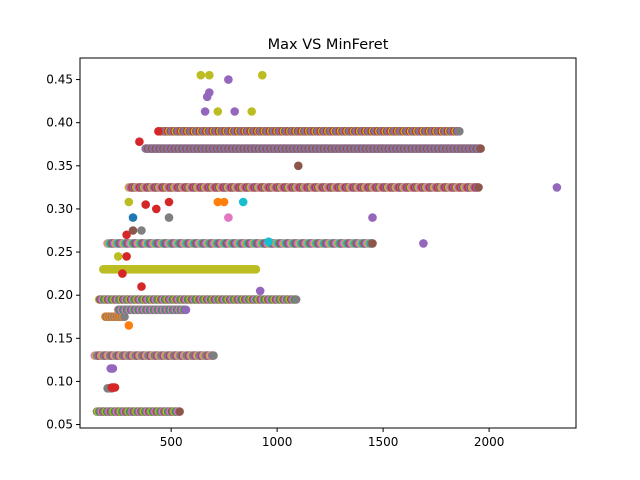  What do you see at coordinates (59, 123) in the screenshot?
I see `y-tick-label: 0.40` at bounding box center [59, 123].